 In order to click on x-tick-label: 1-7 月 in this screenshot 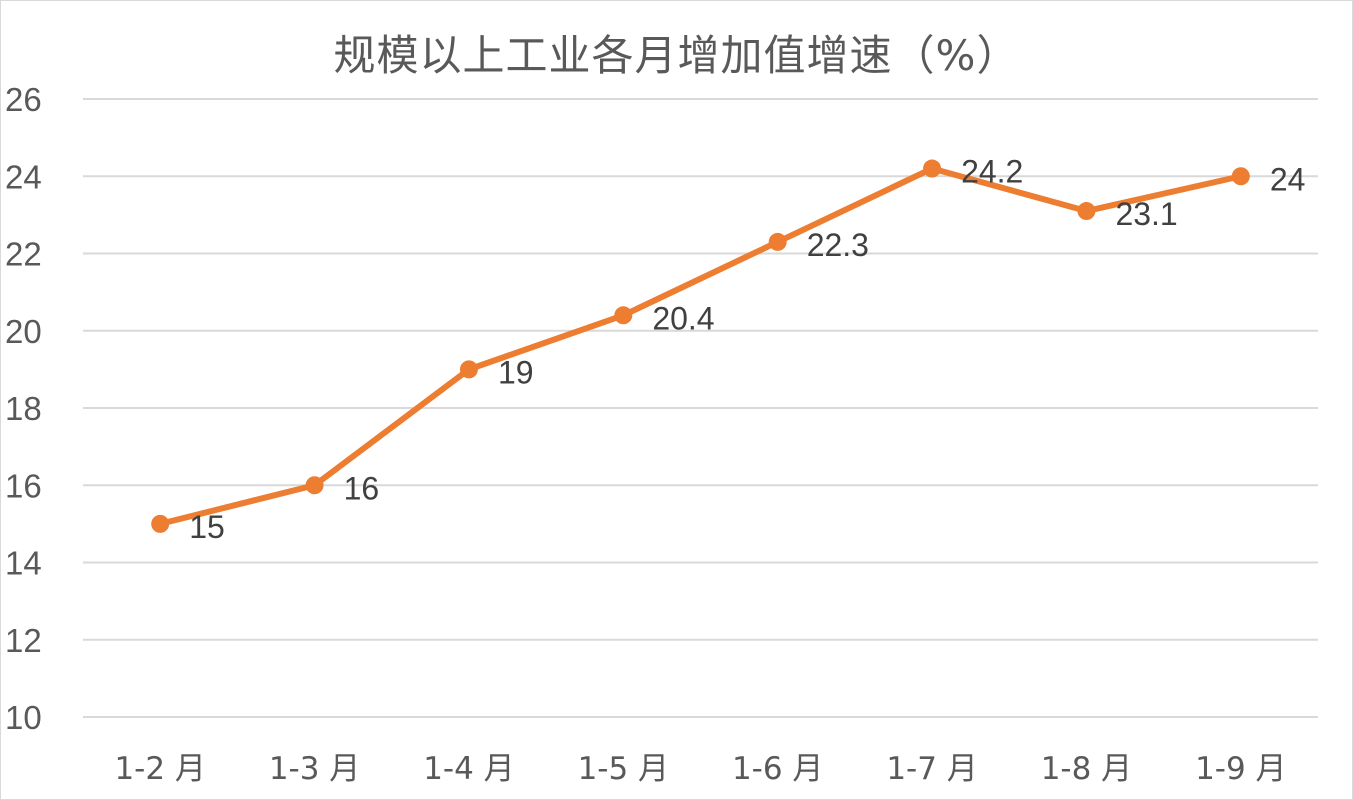, I will do `click(932, 769)`.